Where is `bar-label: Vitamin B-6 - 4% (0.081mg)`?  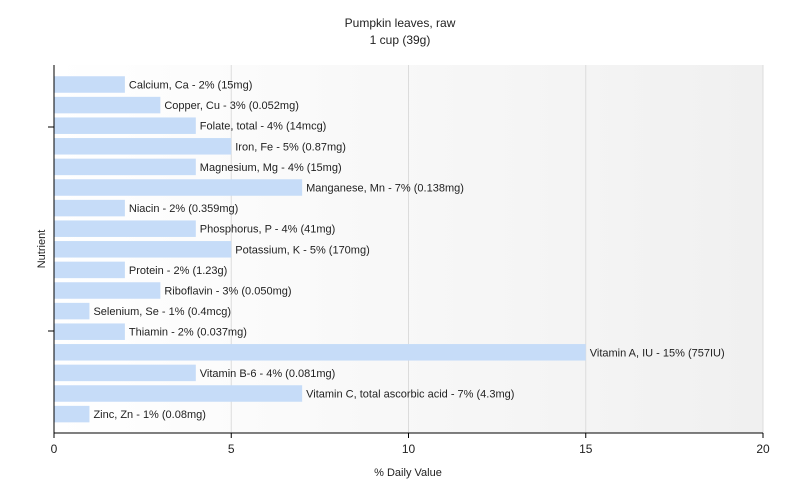 bar-label: Vitamin B-6 - 4% (0.081mg) is located at coordinates (268, 374).